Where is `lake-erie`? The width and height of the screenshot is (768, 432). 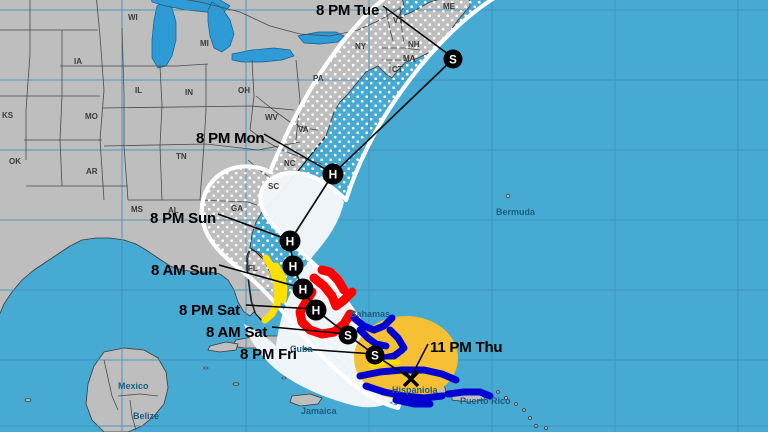 lake-erie is located at coordinates (263, 55).